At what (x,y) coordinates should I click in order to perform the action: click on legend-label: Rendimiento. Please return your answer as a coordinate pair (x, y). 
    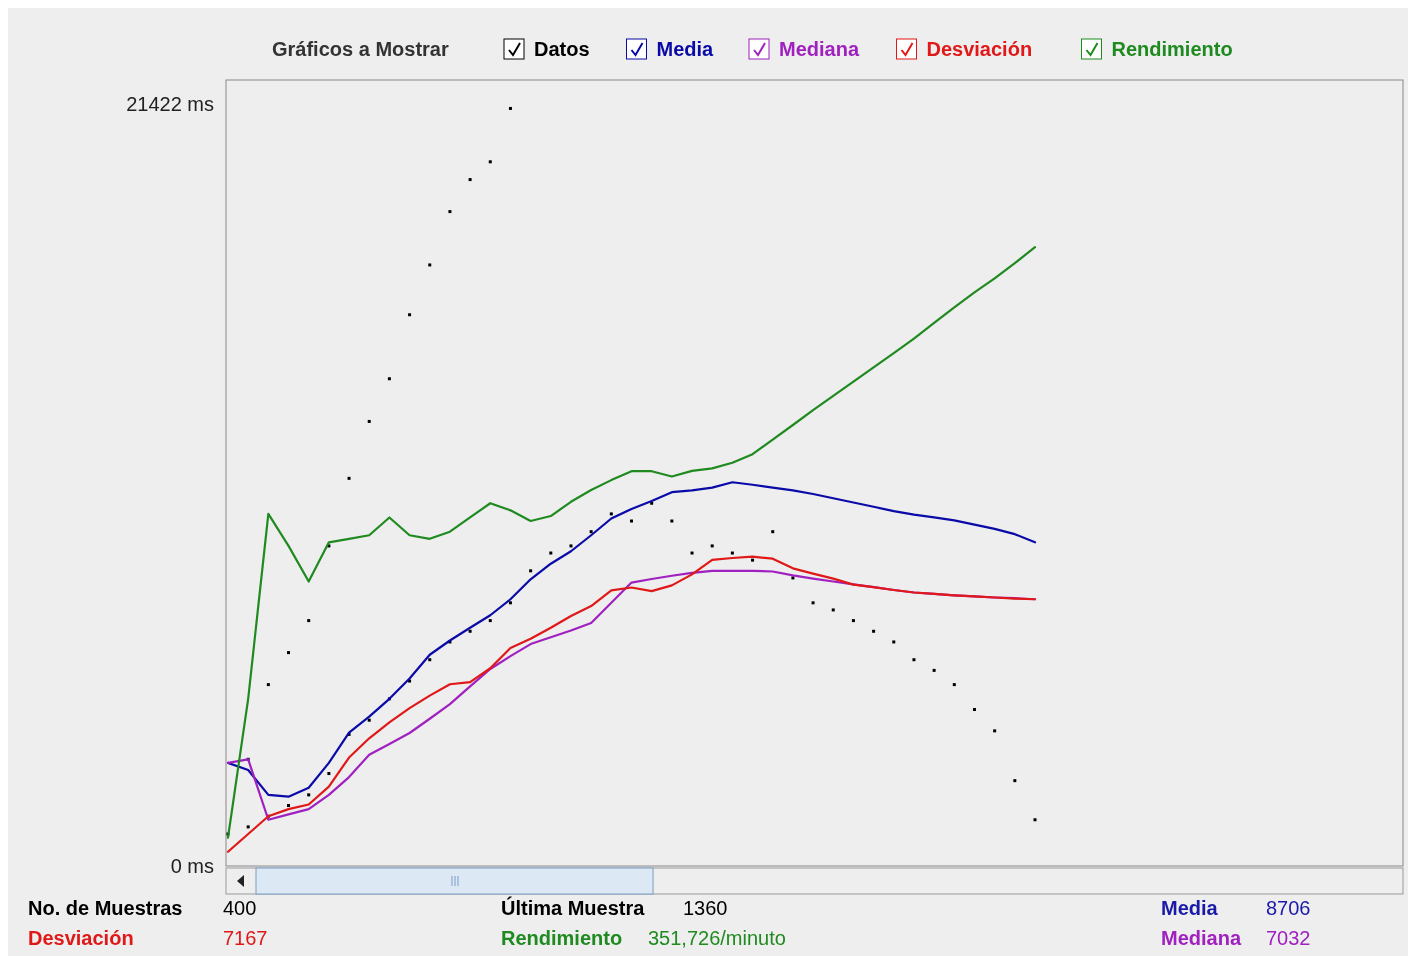
    Looking at the image, I should click on (1172, 49).